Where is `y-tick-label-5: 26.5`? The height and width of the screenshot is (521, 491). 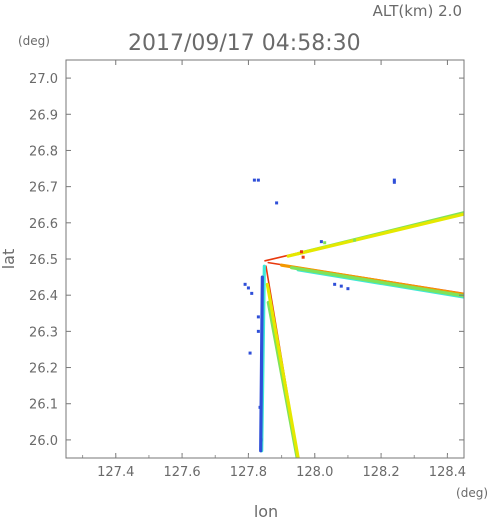
y-tick-label-5: 26.5 is located at coordinates (43, 260).